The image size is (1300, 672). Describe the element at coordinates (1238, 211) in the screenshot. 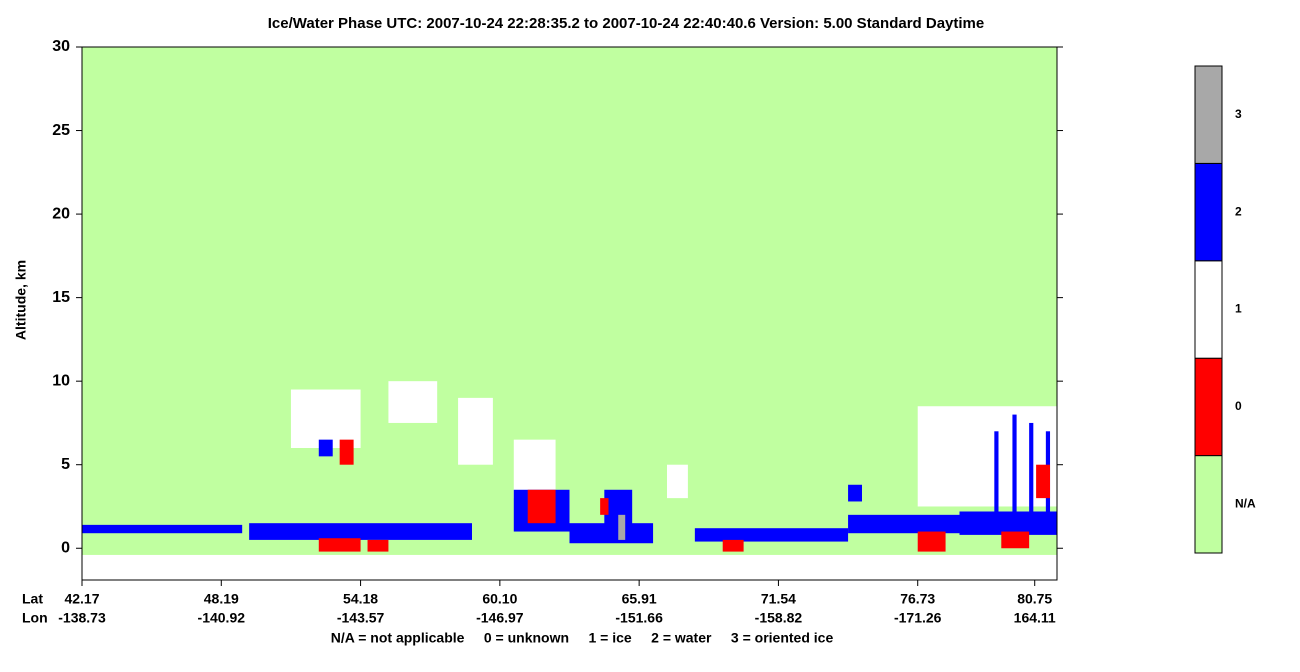

I see `colorbar-label: 2` at that location.